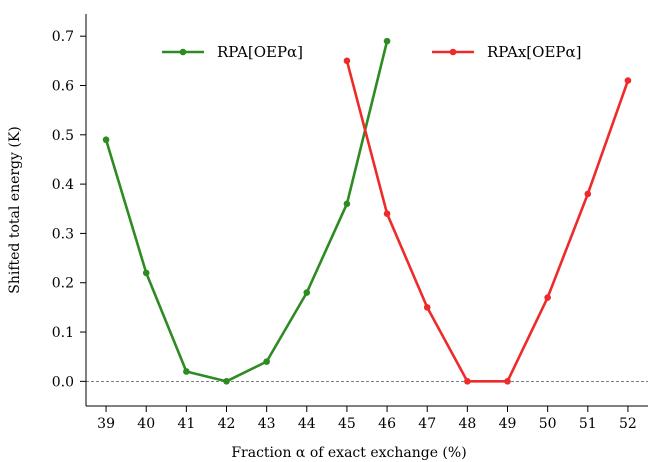  I want to click on y-tick-label: 0.2, so click(63, 284).